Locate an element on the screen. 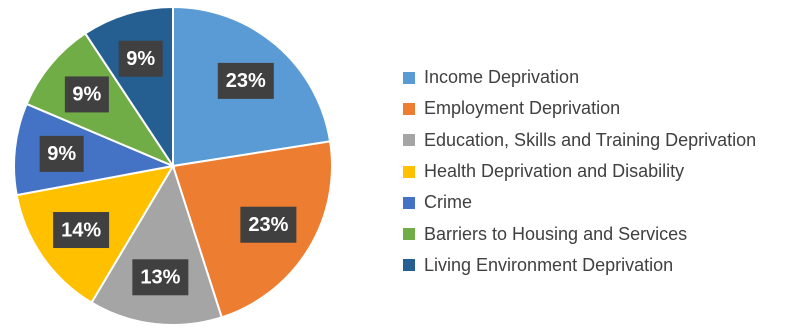 The width and height of the screenshot is (799, 329). legend-label: Living Environment Deprivation is located at coordinates (549, 264).